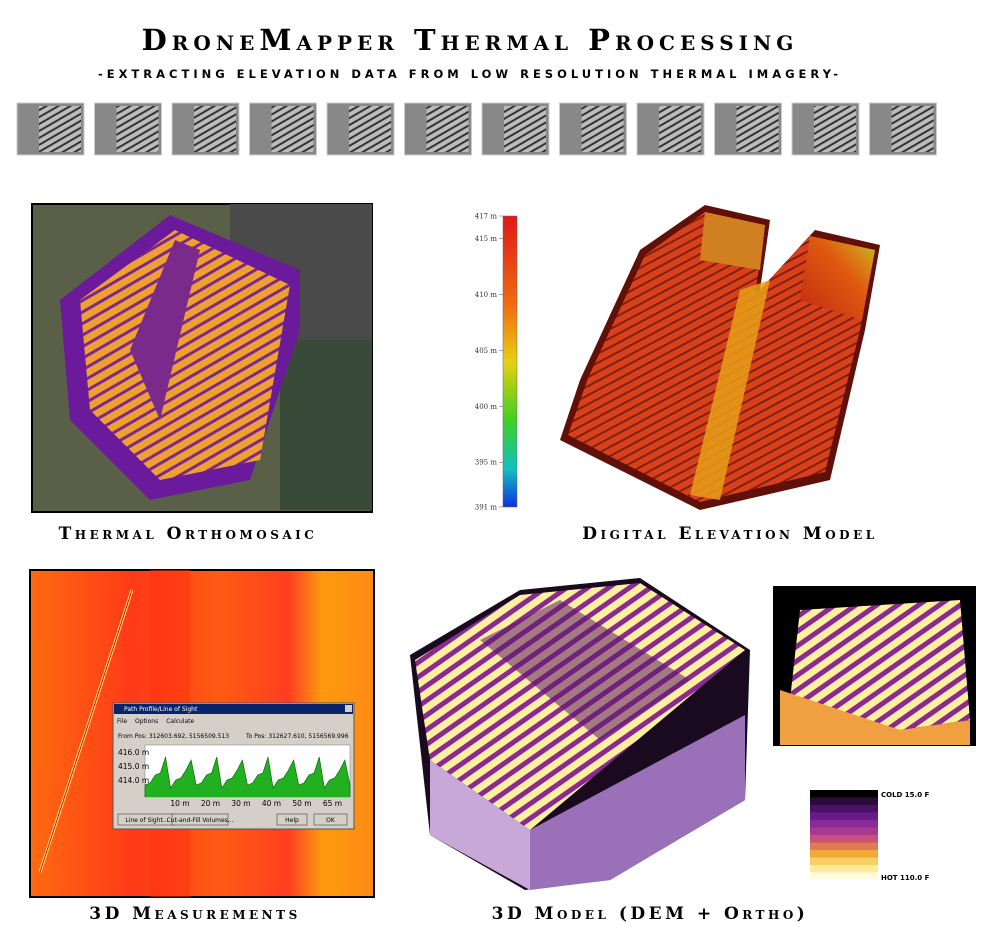  I want to click on legend-cold: COLD 15.0 F, so click(905, 795).